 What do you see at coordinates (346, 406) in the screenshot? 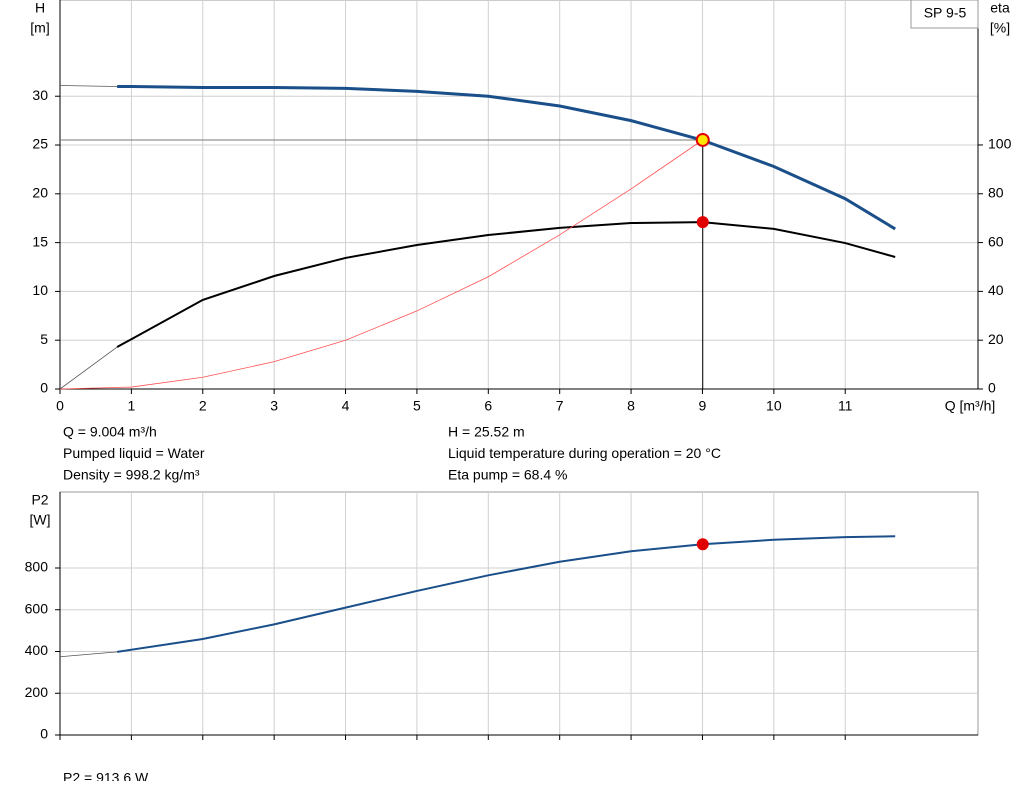
I see `x-tick-label: 4` at bounding box center [346, 406].